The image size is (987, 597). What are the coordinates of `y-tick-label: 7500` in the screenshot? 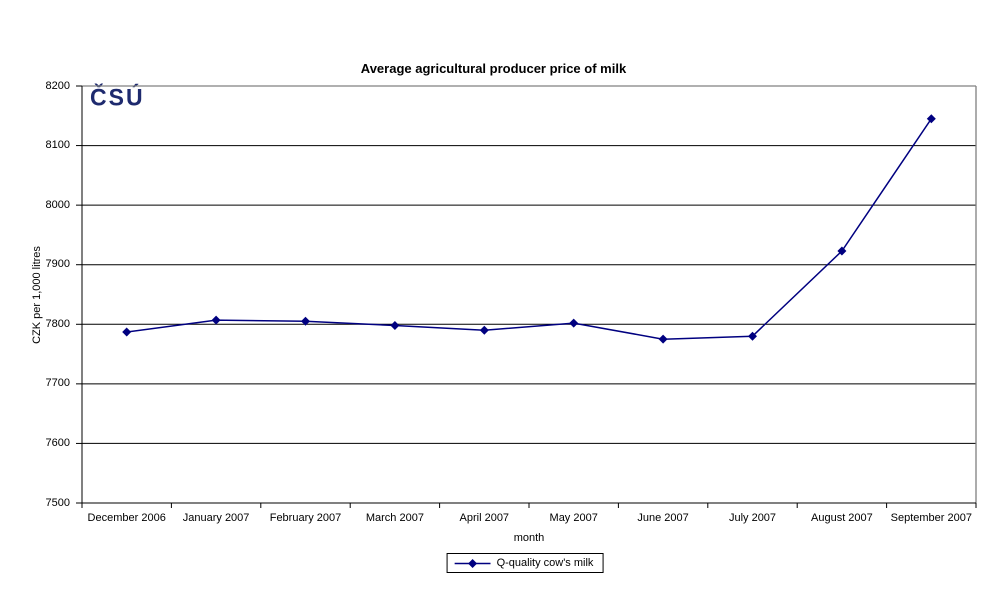 It's located at (57, 502).